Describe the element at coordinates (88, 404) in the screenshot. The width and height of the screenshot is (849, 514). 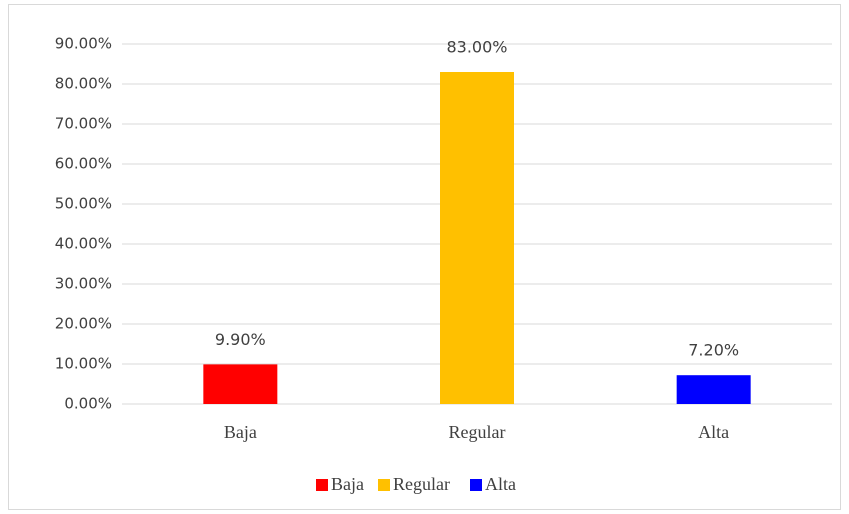
I see `y-tick-label: 0.00%` at that location.